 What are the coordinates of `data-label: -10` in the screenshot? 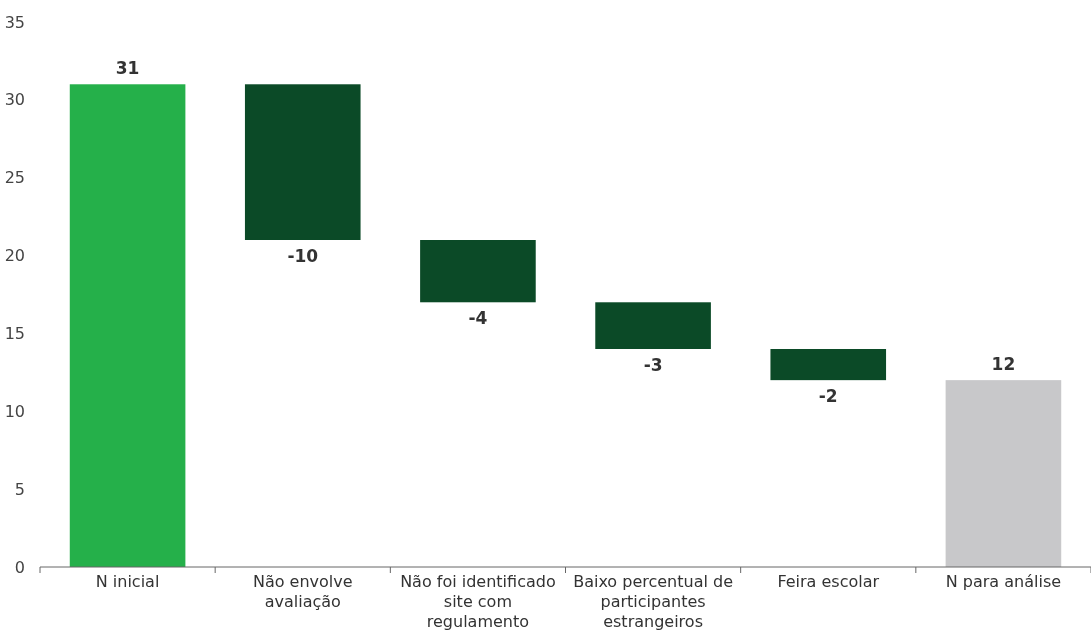 It's located at (303, 256).